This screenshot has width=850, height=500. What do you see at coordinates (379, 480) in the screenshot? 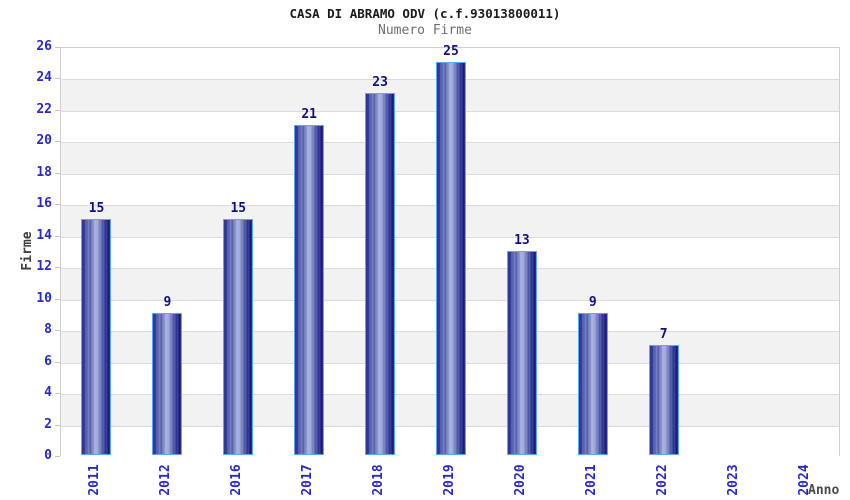
I see `x-tick-label: 2018` at bounding box center [379, 480].